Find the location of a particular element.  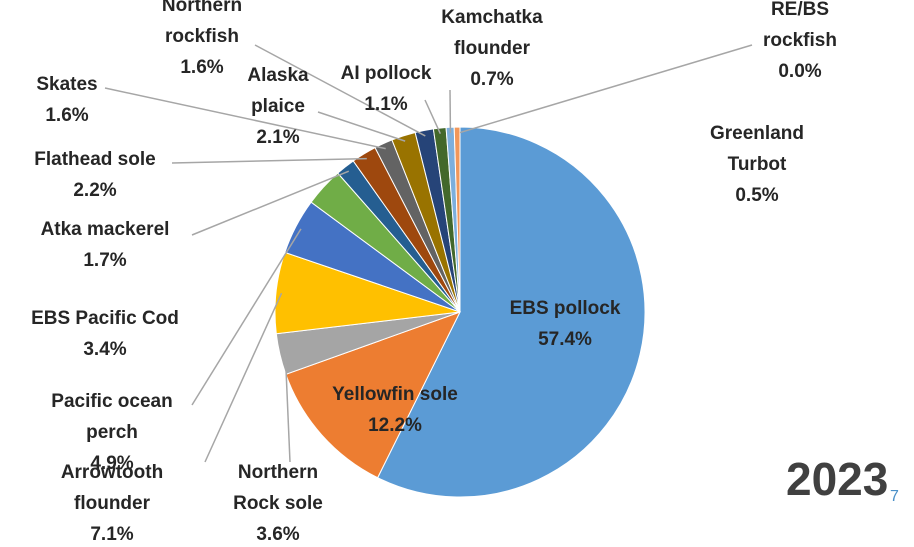

slice-label: RE/BS rockfish 0.0% is located at coordinates (800, 43).